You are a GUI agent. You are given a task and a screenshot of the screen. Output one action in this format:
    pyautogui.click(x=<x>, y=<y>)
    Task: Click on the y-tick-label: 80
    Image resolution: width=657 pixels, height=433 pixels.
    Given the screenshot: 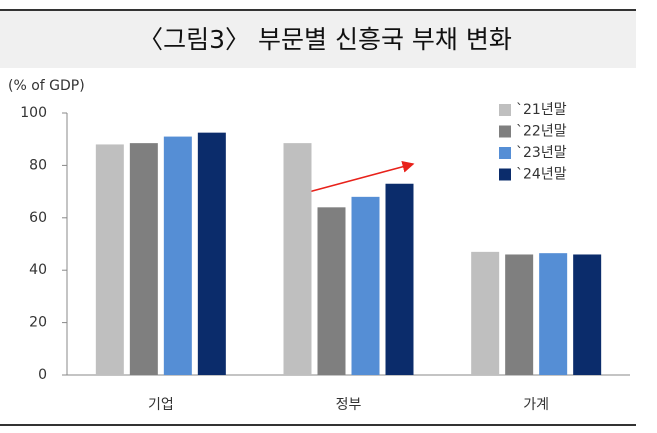 What is the action you would take?
    pyautogui.click(x=38, y=165)
    